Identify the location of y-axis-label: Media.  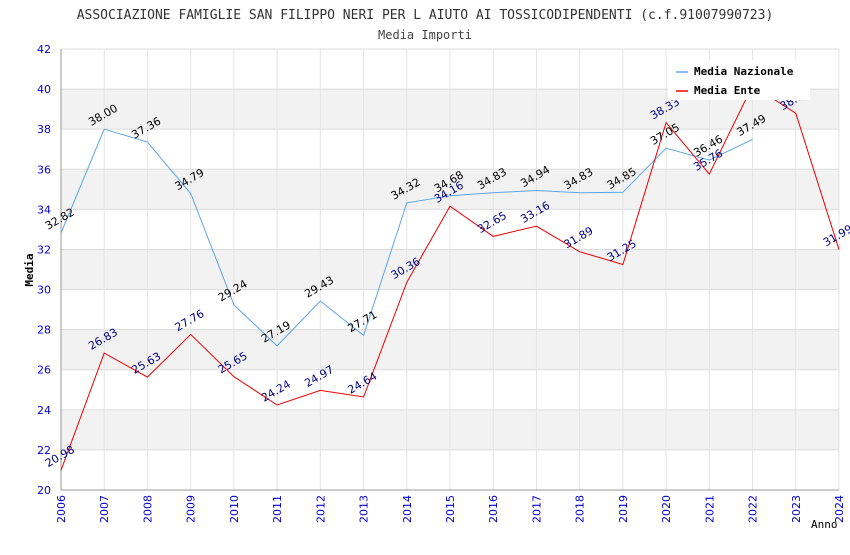
(29, 269).